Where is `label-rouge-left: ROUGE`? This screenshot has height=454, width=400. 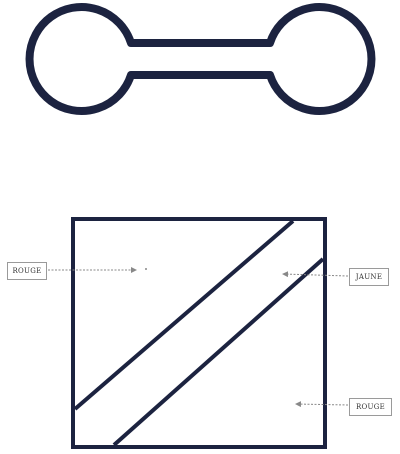
label-rouge-left: ROUGE is located at coordinates (27, 271).